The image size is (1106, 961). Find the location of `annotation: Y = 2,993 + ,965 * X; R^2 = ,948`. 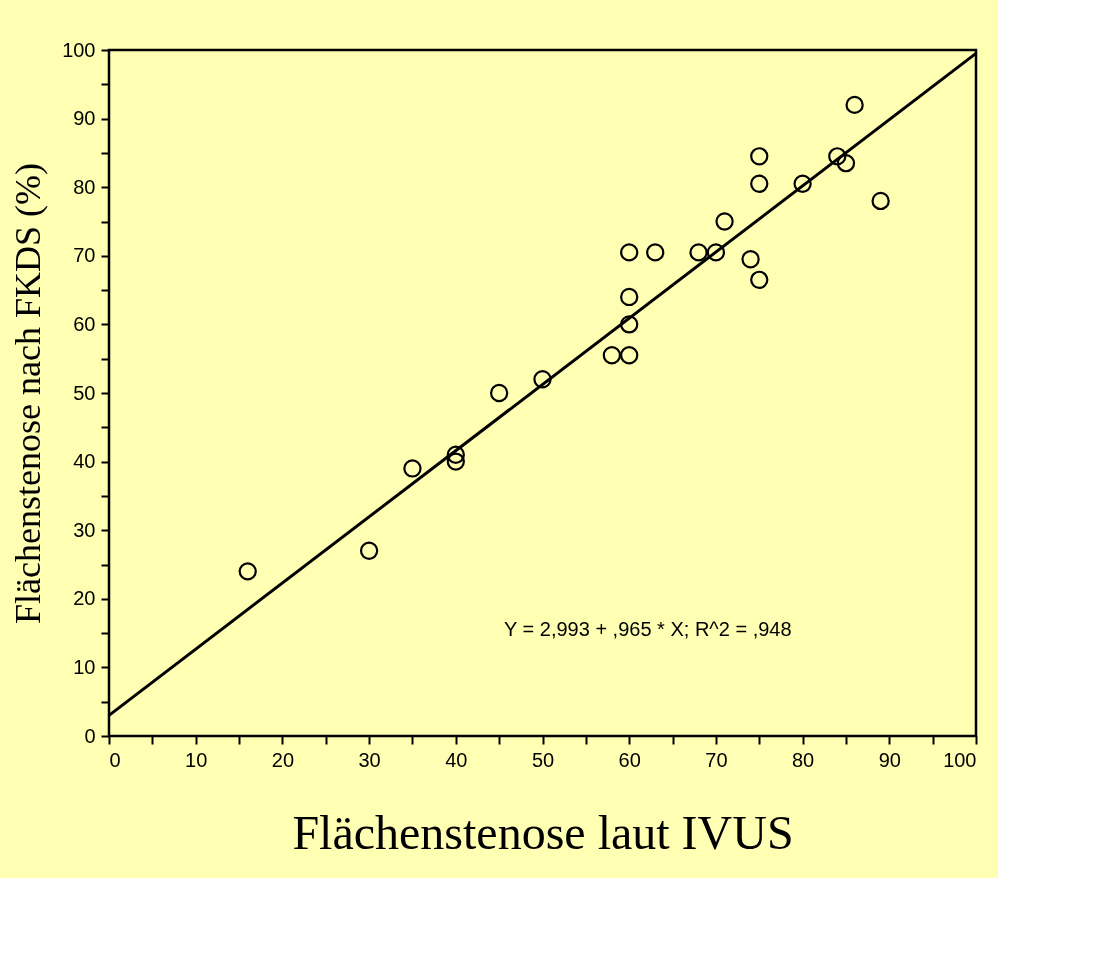

annotation: Y = 2,993 + ,965 * X; R^2 = ,948 is located at coordinates (648, 629).